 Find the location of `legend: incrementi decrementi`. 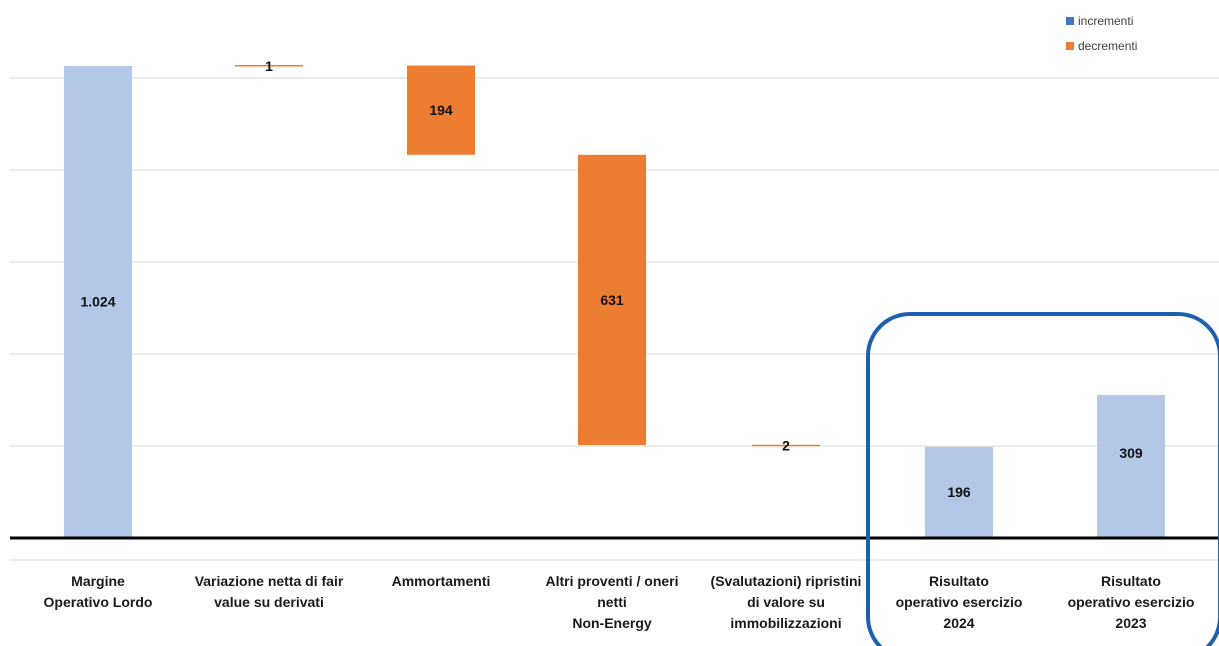

legend: incrementi decrementi is located at coordinates (1101, 33).